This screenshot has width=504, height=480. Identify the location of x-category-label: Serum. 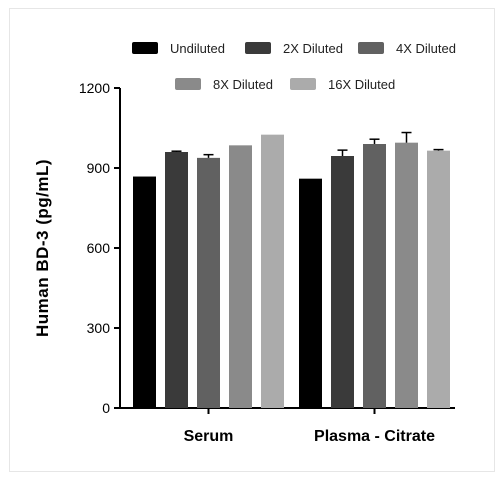
(209, 436).